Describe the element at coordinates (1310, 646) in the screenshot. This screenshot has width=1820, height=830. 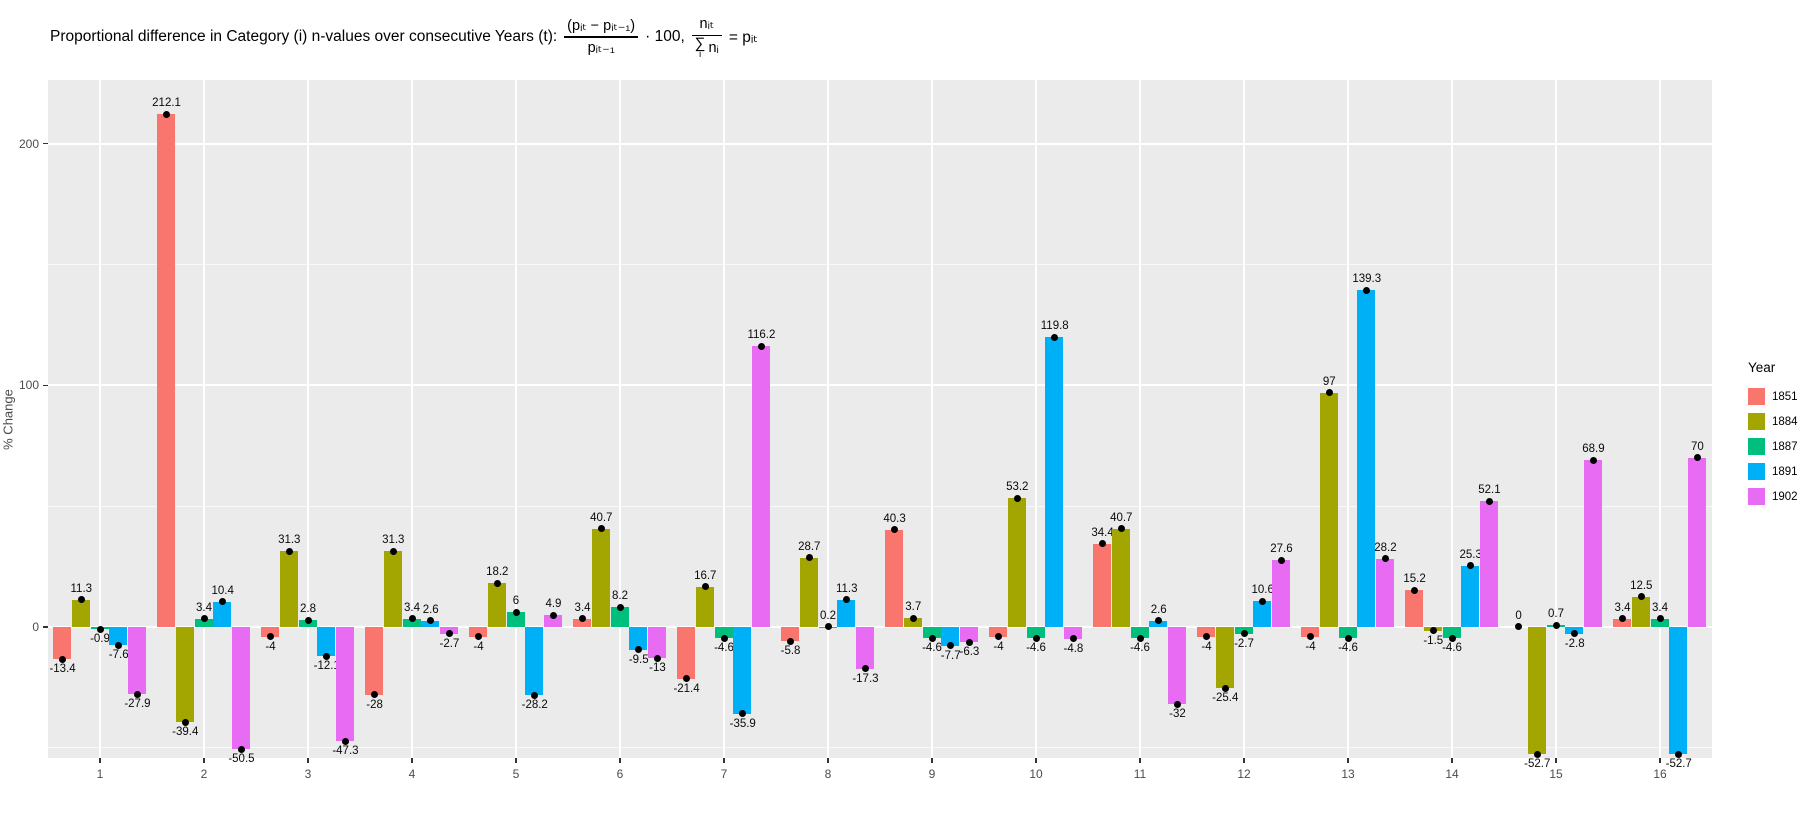
I see `bar-value-label: -4` at that location.